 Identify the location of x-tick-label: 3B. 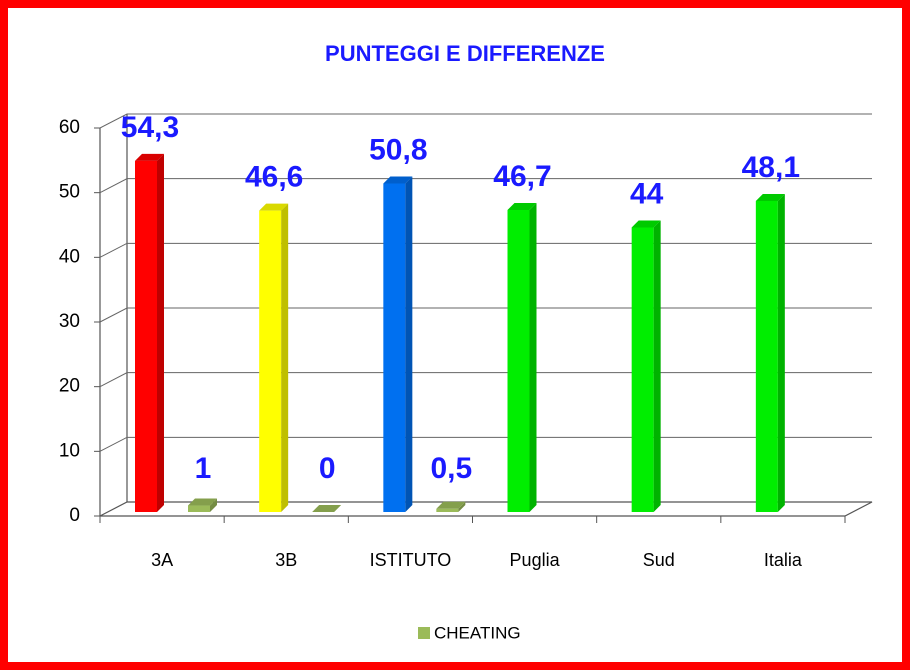
(286, 560).